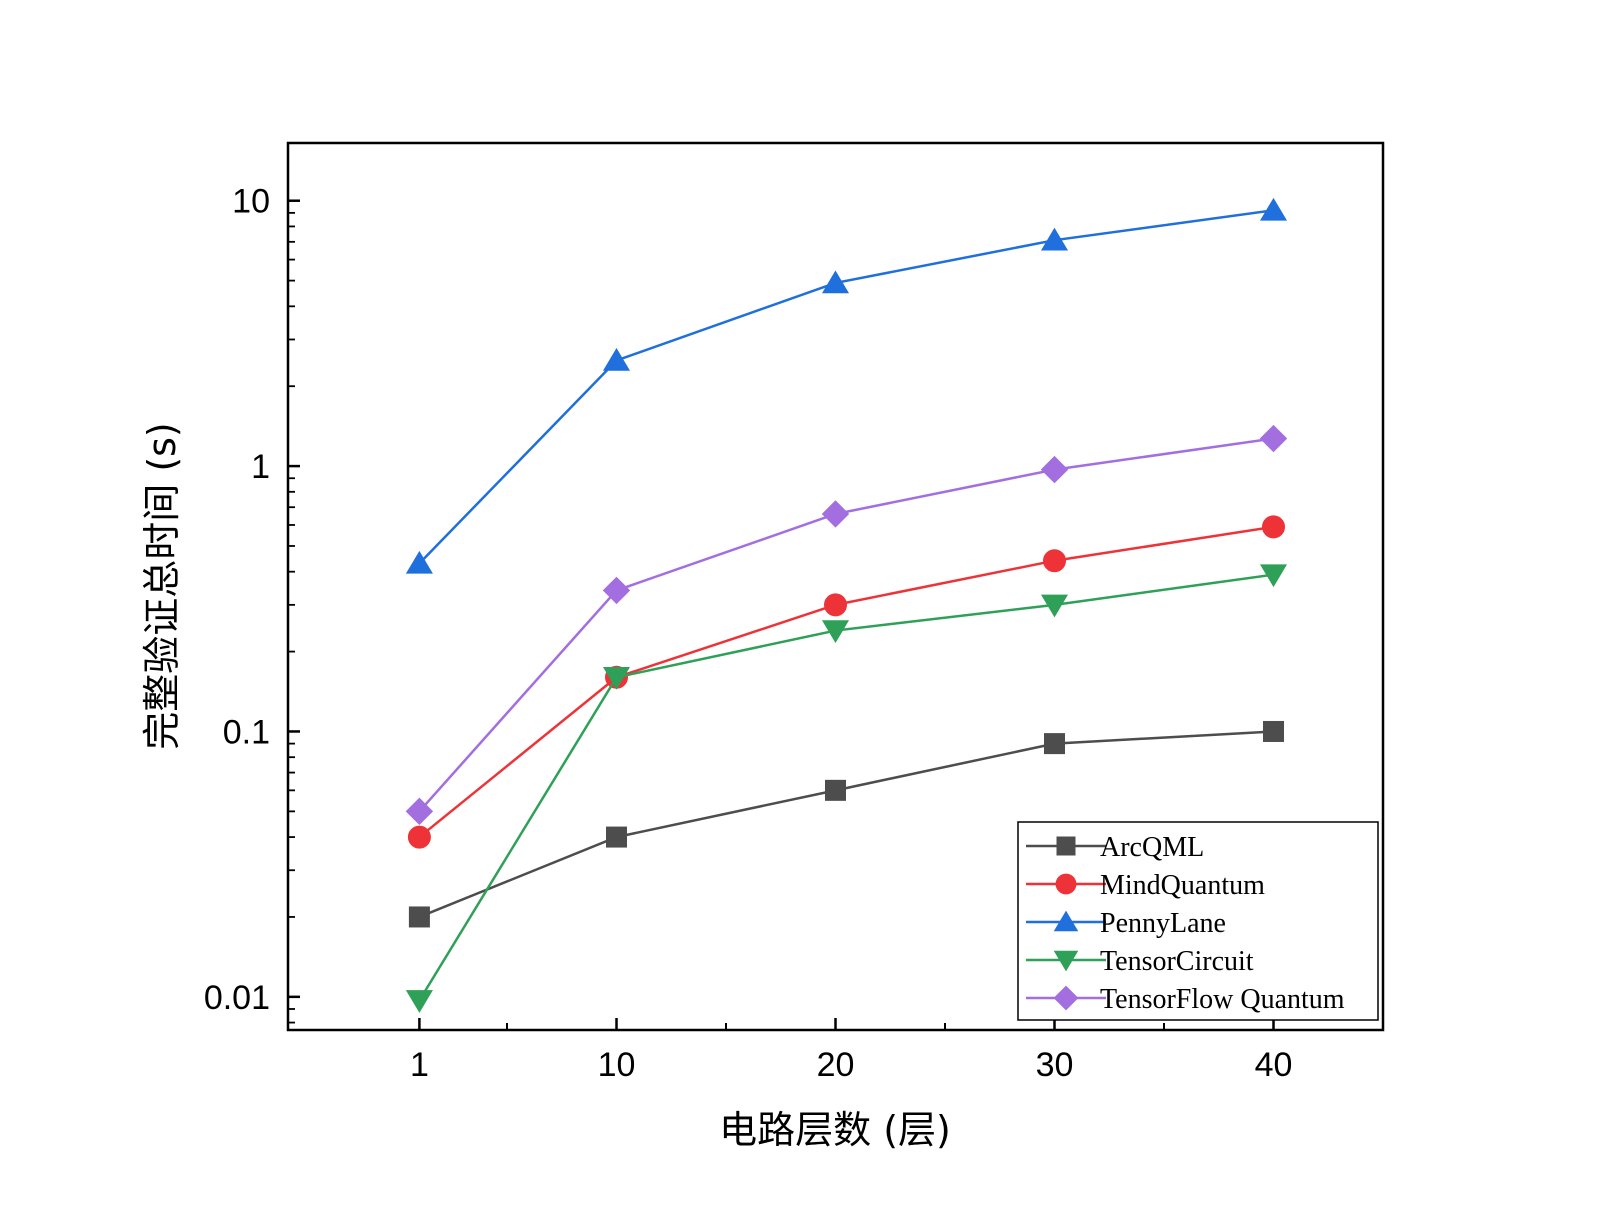 The height and width of the screenshot is (1225, 1600). I want to click on y-tick-label: 0.01, so click(237, 998).